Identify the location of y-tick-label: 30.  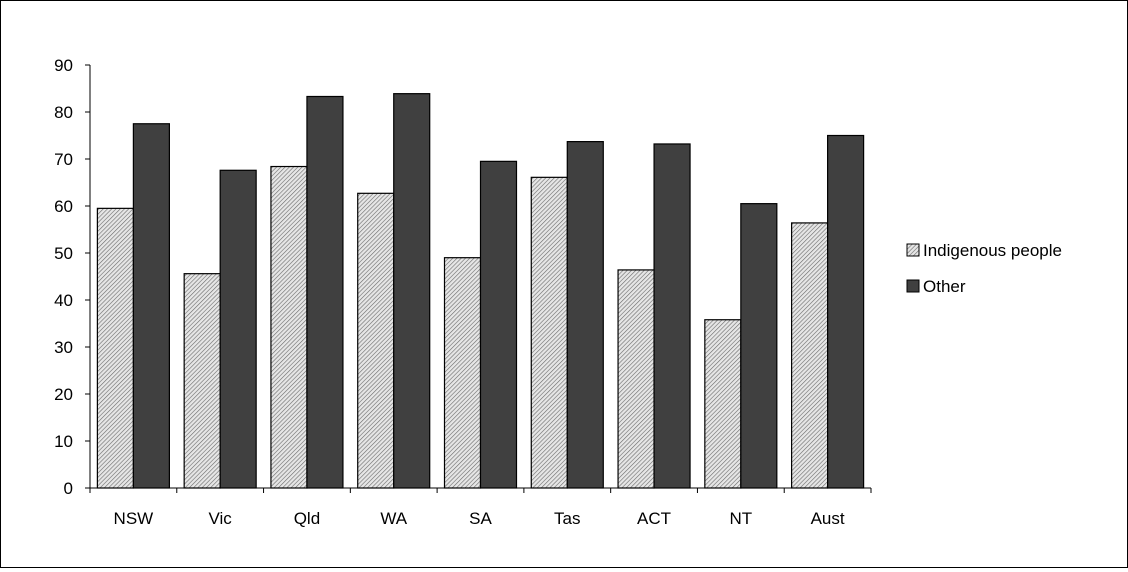
(63, 347).